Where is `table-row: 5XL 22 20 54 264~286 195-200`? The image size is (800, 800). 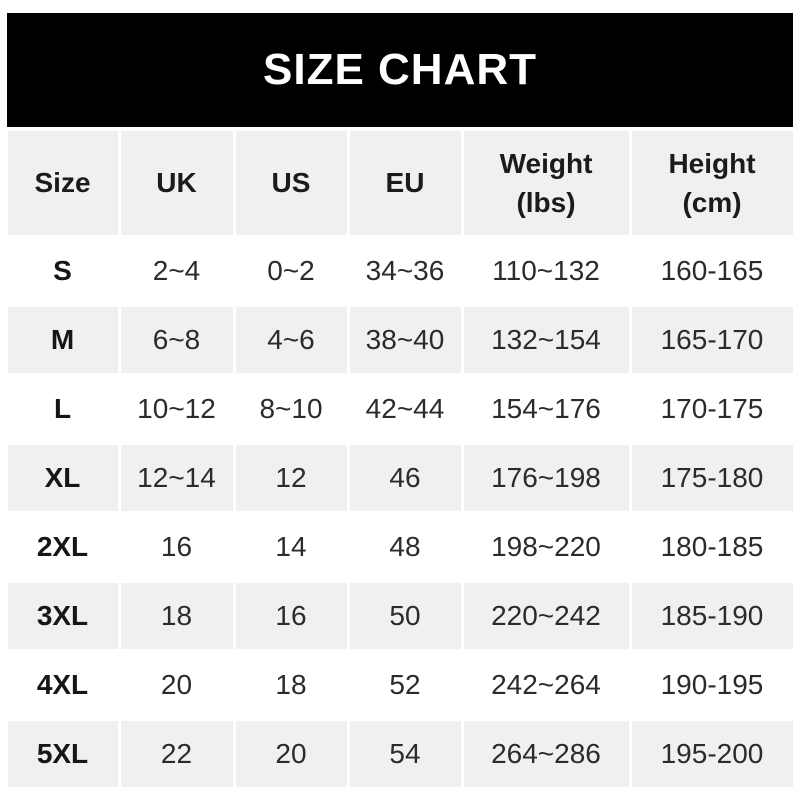 table-row: 5XL 22 20 54 264~286 195-200 is located at coordinates (400, 754).